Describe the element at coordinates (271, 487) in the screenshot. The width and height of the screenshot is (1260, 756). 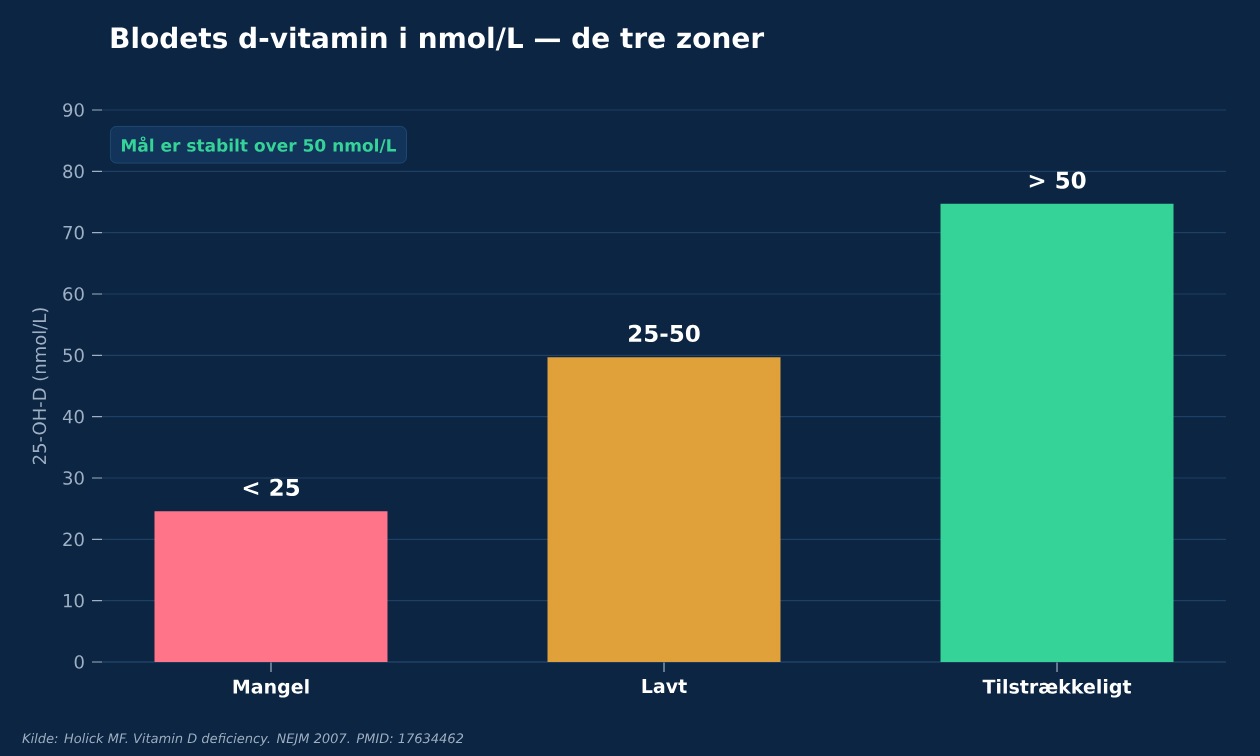
I see `data-label: < 25` at that location.